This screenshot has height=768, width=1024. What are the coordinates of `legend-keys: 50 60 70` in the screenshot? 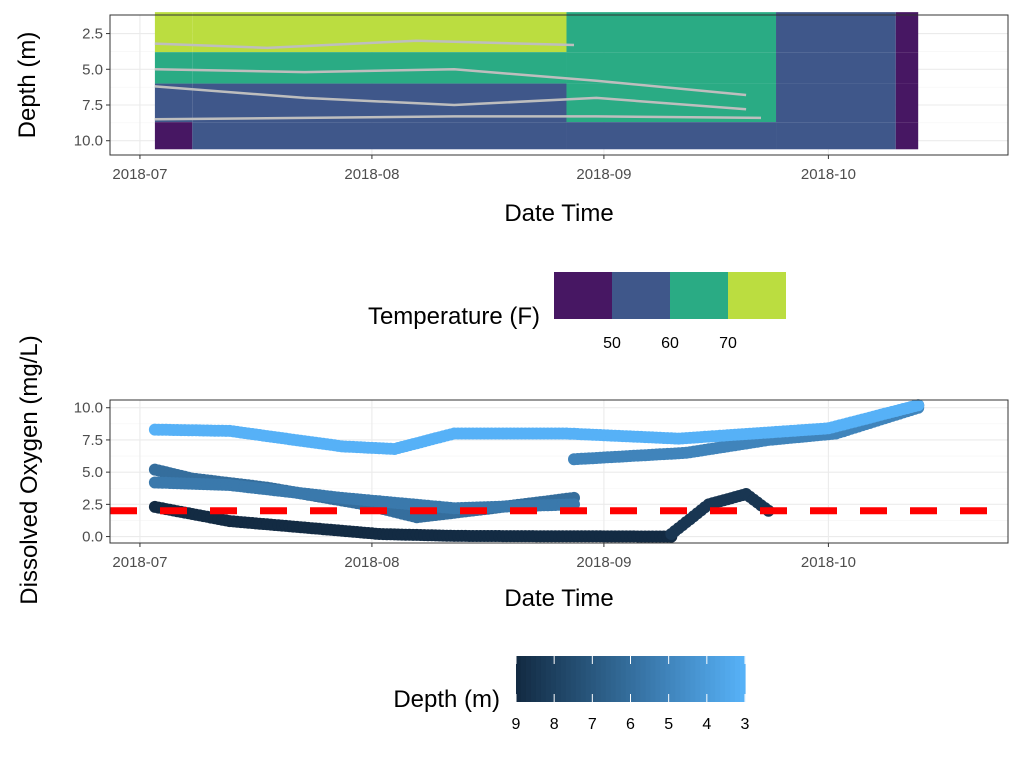 It's located at (670, 312).